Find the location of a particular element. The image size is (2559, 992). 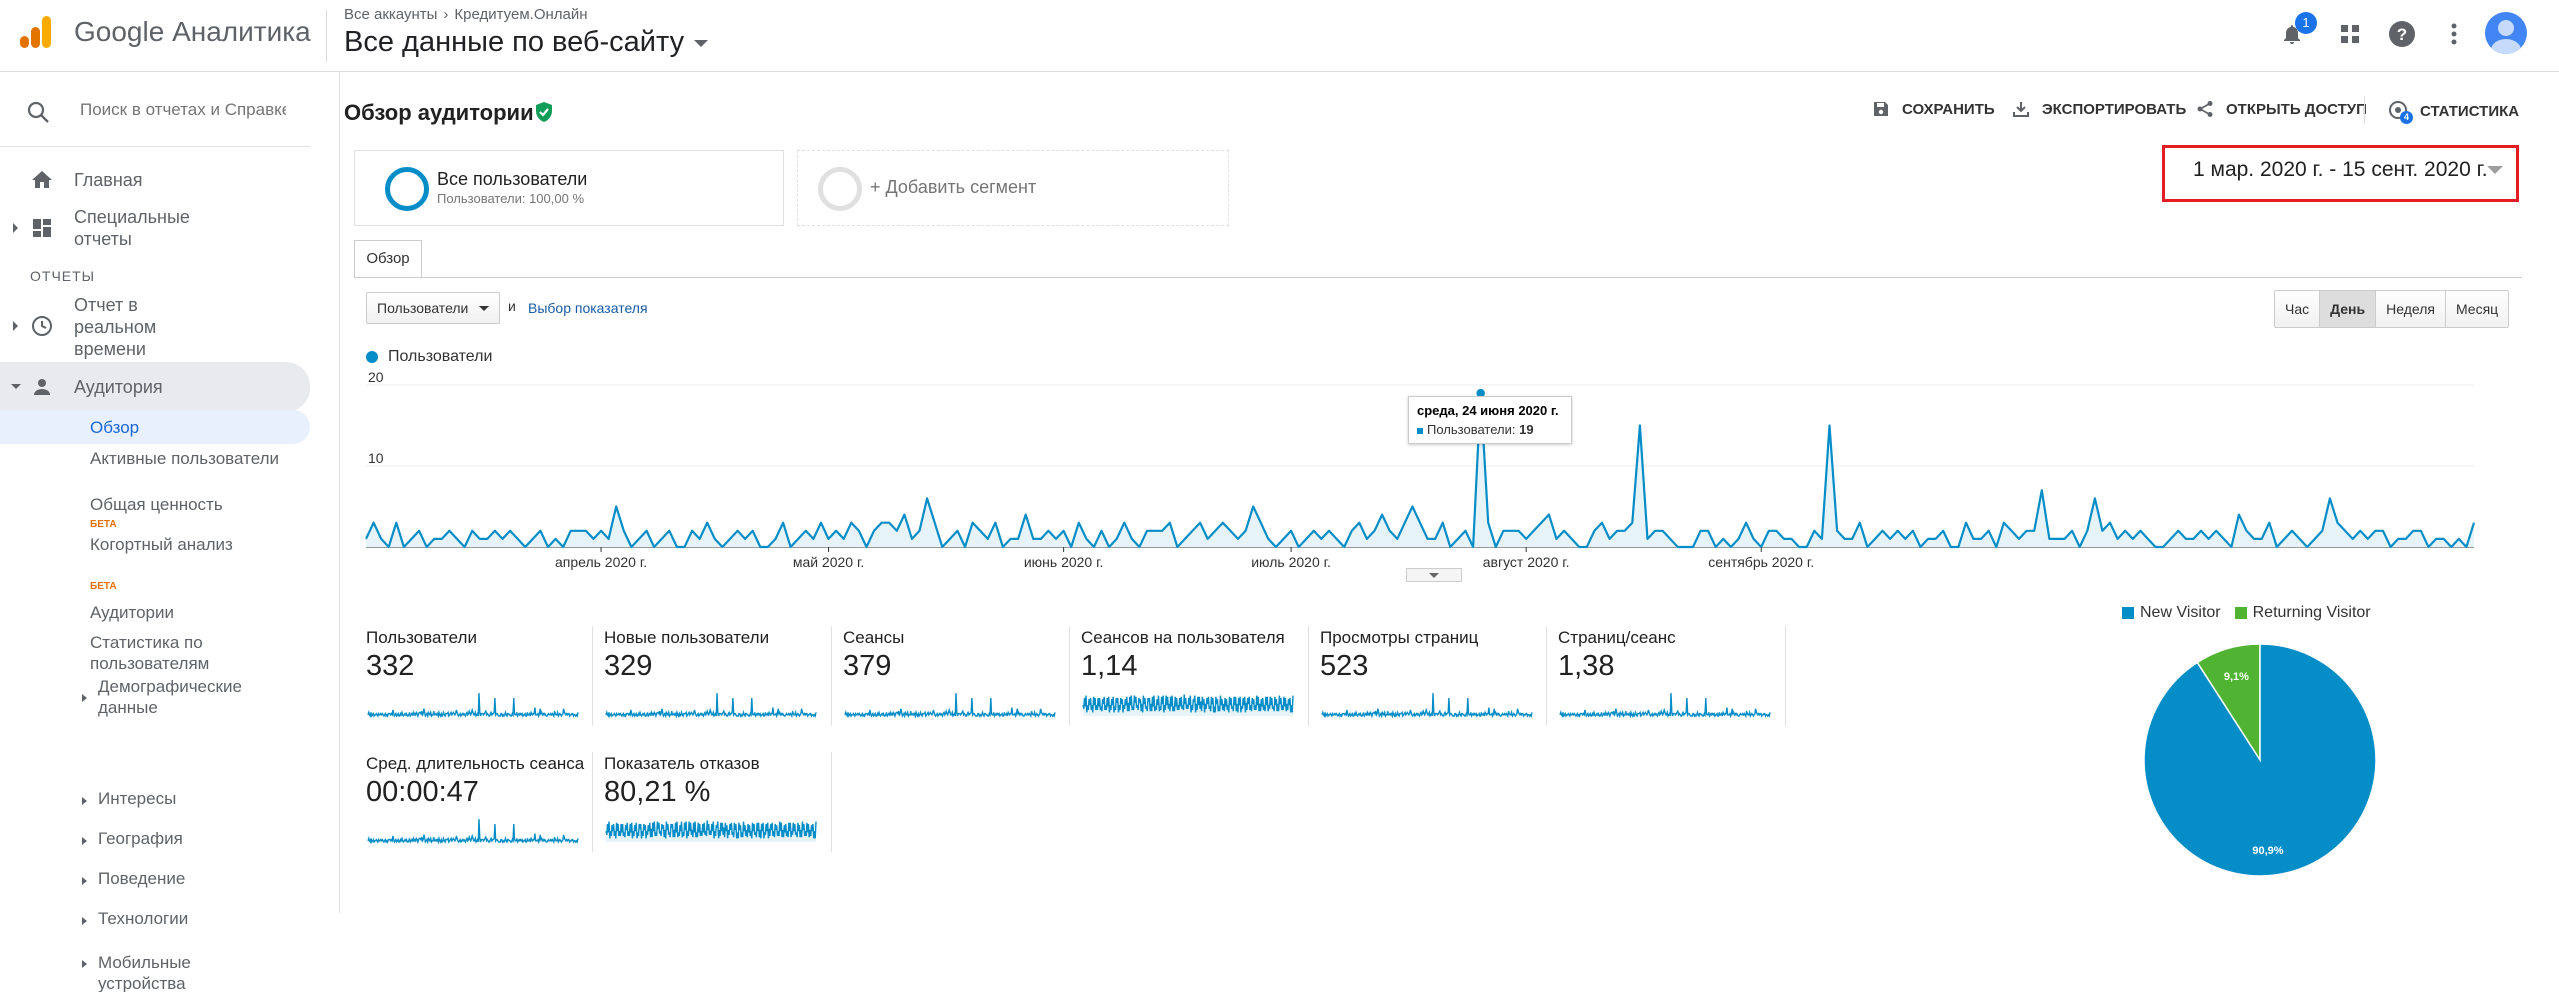

sidebar-subitem-behavior: Поведение is located at coordinates (155, 887).